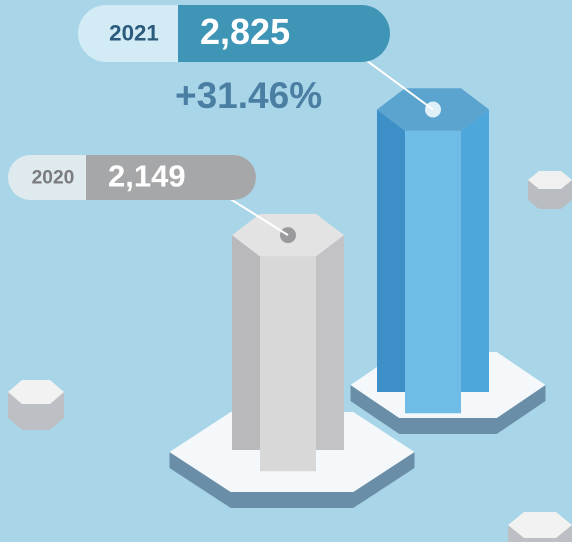 The height and width of the screenshot is (542, 572). What do you see at coordinates (147, 176) in the screenshot?
I see `value-label: 2,149` at bounding box center [147, 176].